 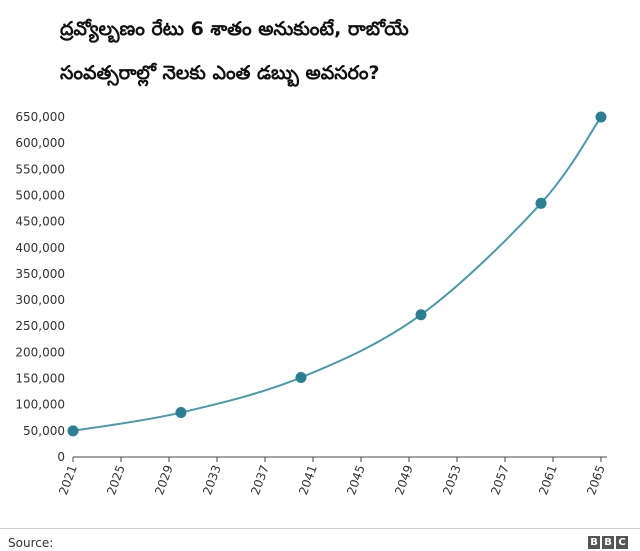 I want to click on x-tick-label: 2033, so click(x=212, y=479).